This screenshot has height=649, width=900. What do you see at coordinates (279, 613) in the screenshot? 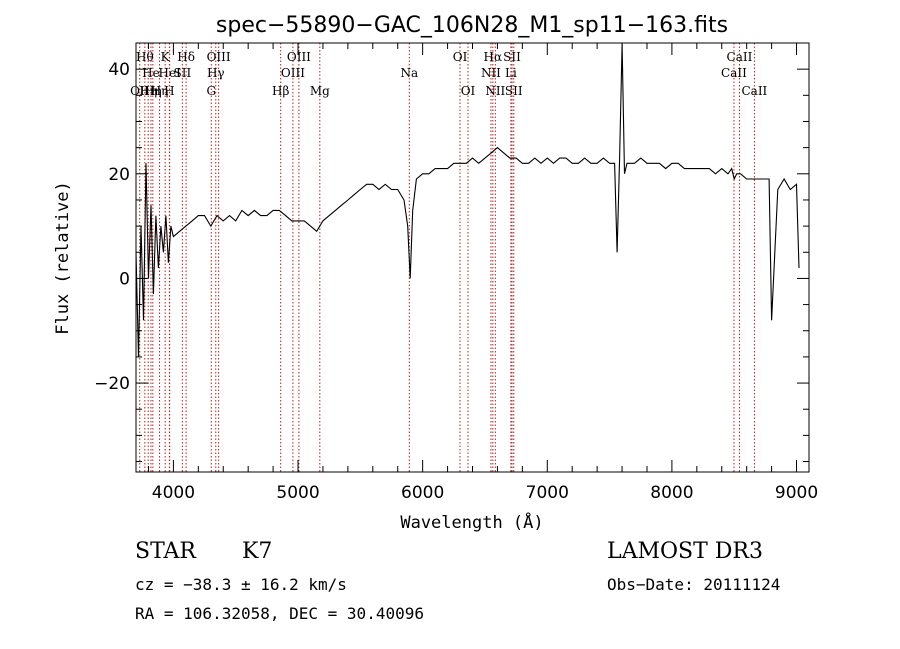
I see `ra-dec-coordinates: RA = 106.32058, DEC = 30.40096` at bounding box center [279, 613].